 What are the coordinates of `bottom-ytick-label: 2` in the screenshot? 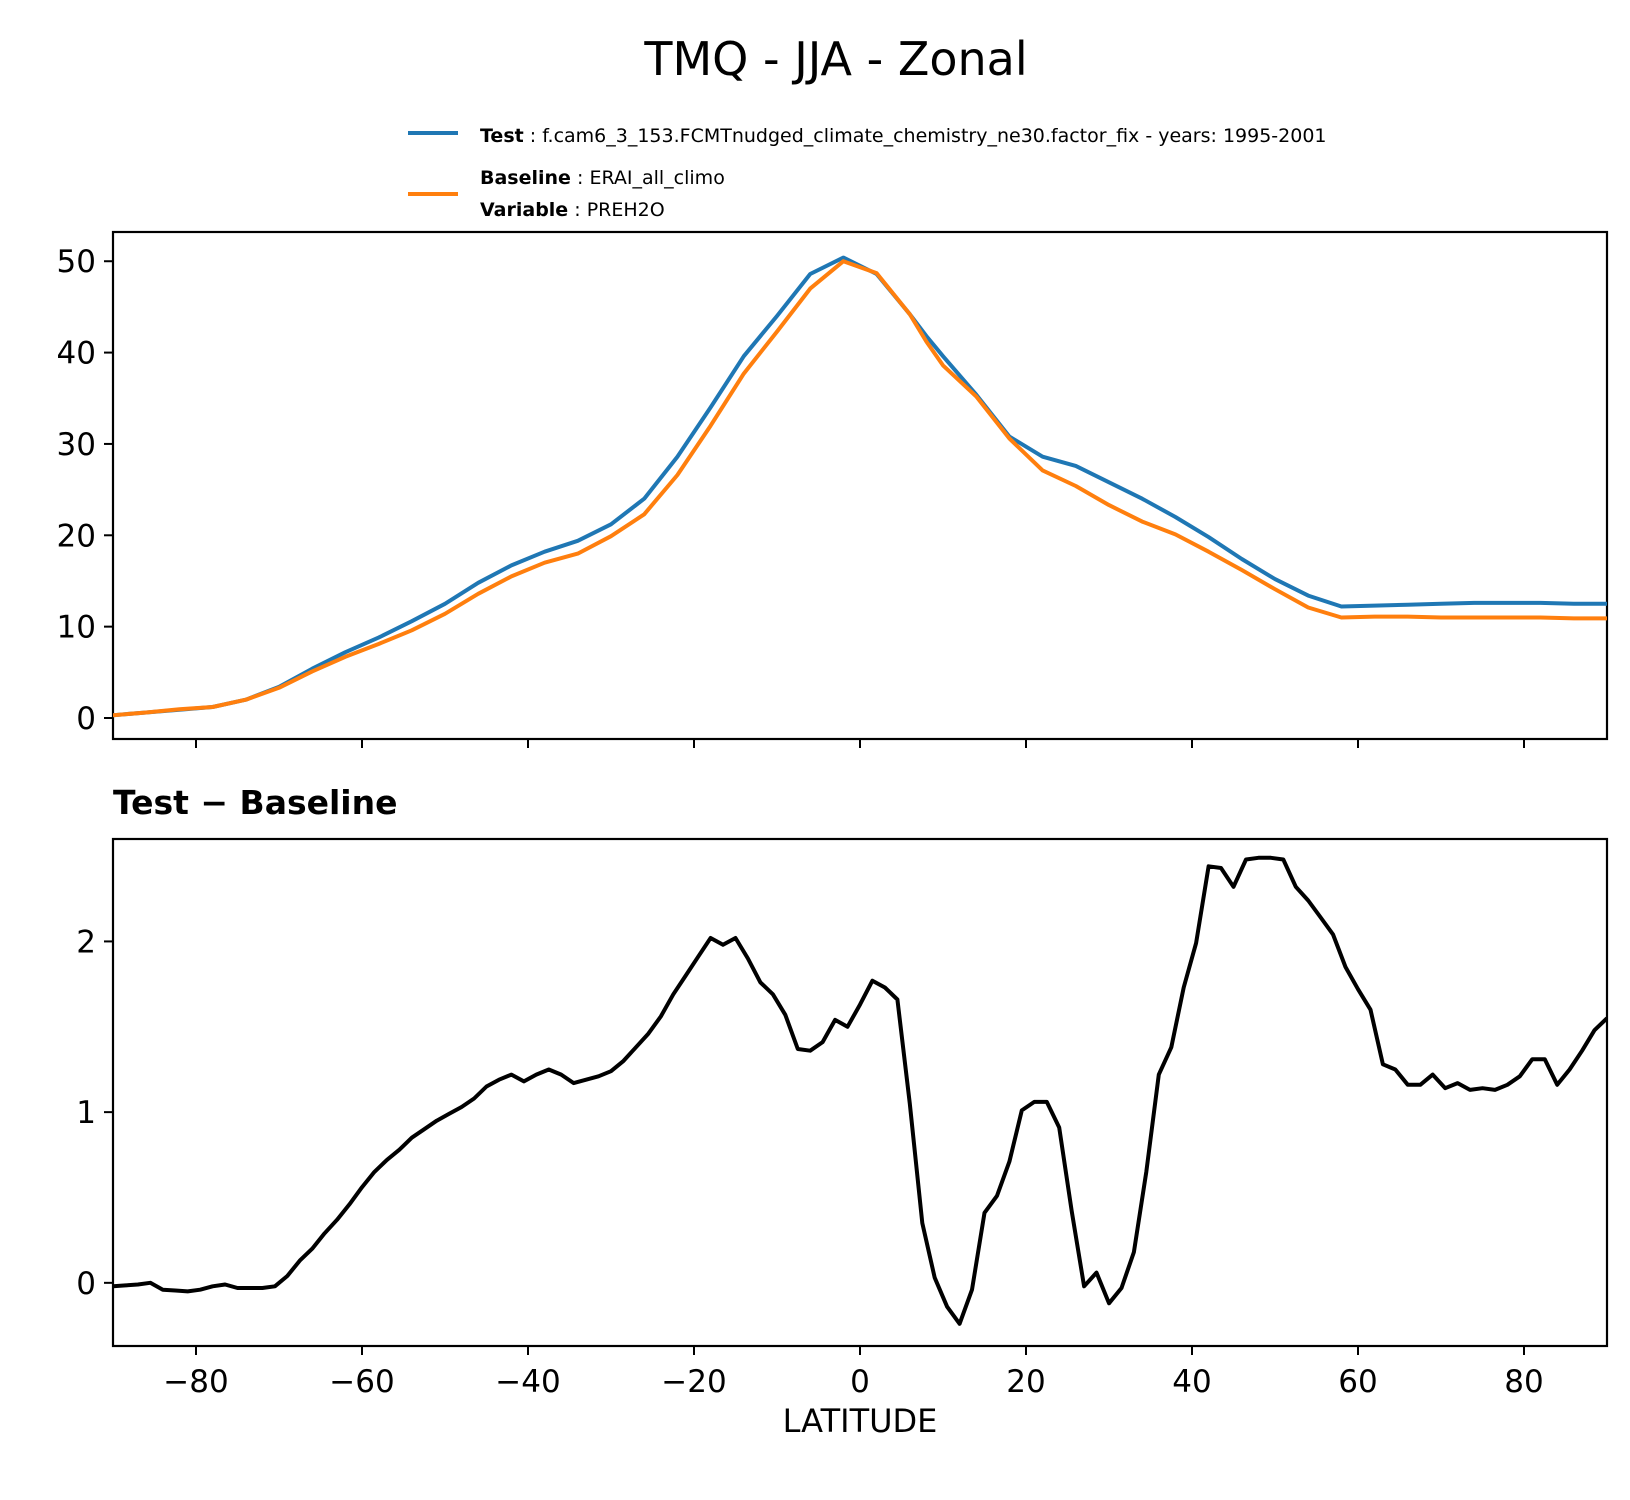 It's located at (86, 942).